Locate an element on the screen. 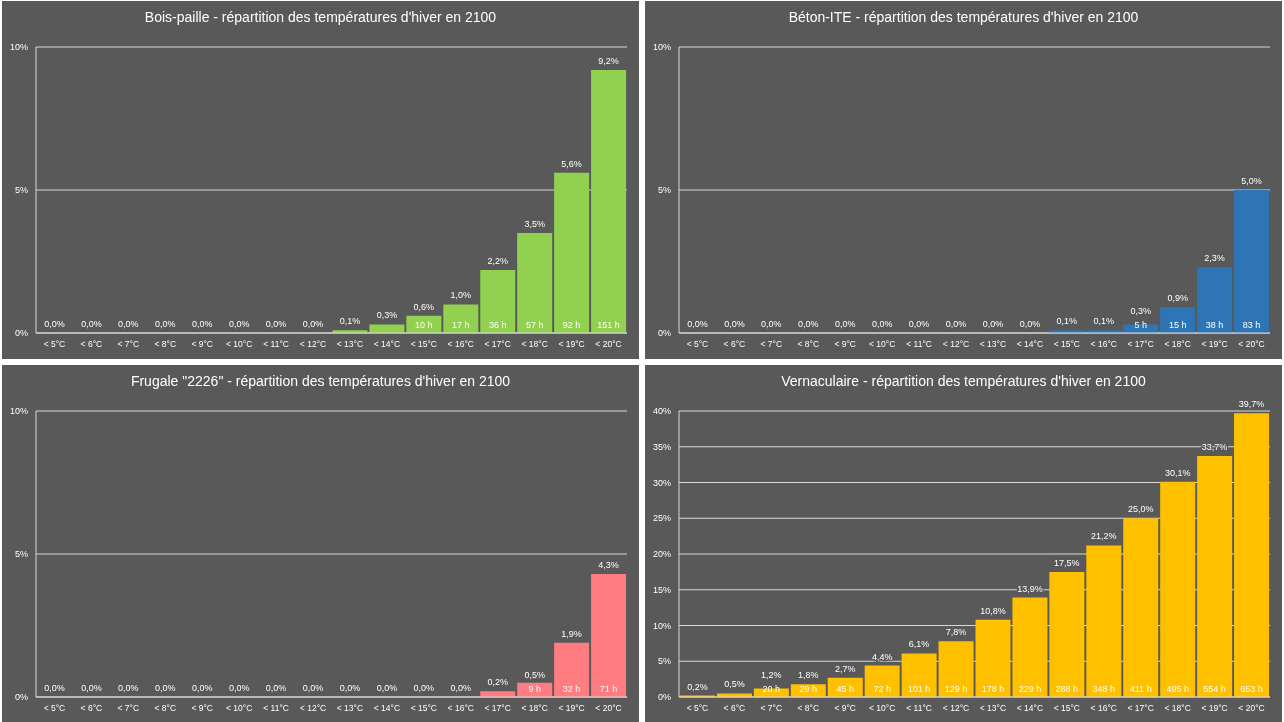  data-label: 0,2% is located at coordinates (497, 682).